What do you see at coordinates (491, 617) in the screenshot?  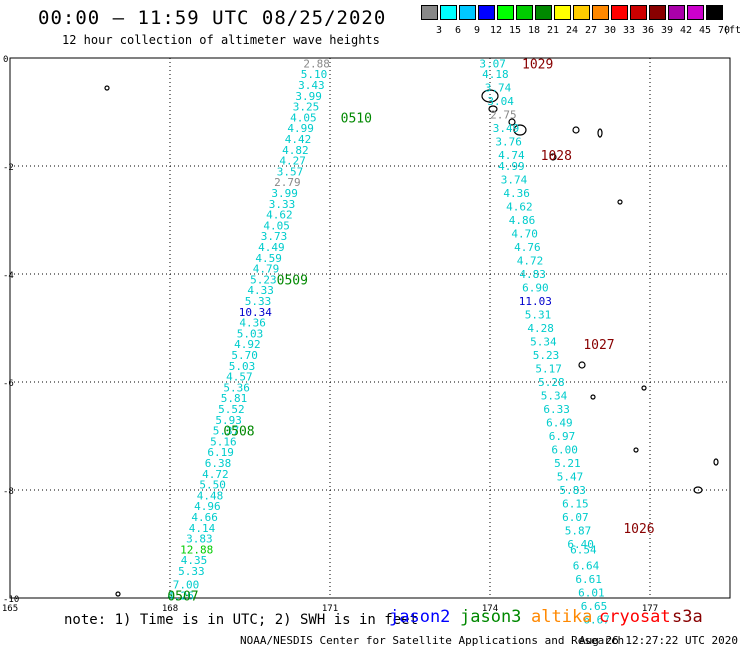 I see `satellite-legend-item: jason3` at bounding box center [491, 617].